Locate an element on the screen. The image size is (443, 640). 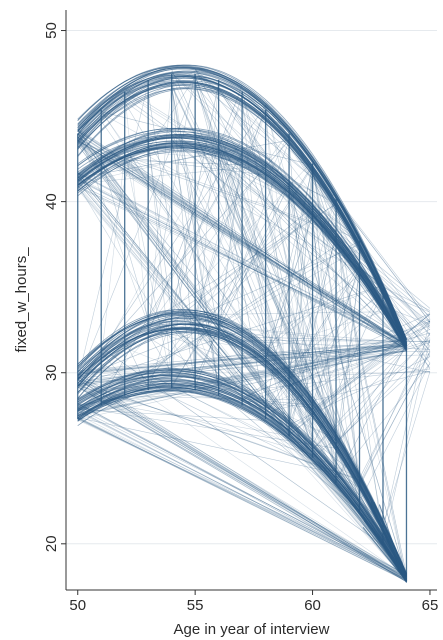
y-tick-label: 30 is located at coordinates (51, 372).